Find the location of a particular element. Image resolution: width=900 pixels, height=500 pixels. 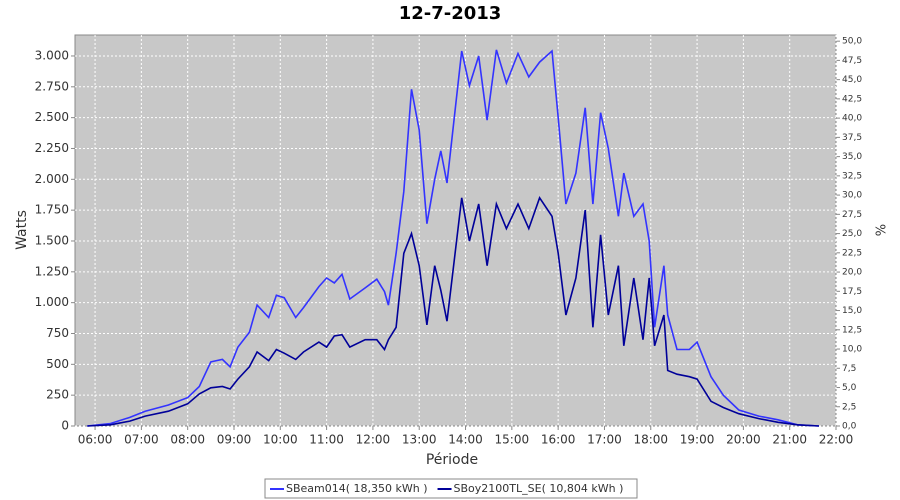

x-tick-label: 14:00 is located at coordinates (465, 440).